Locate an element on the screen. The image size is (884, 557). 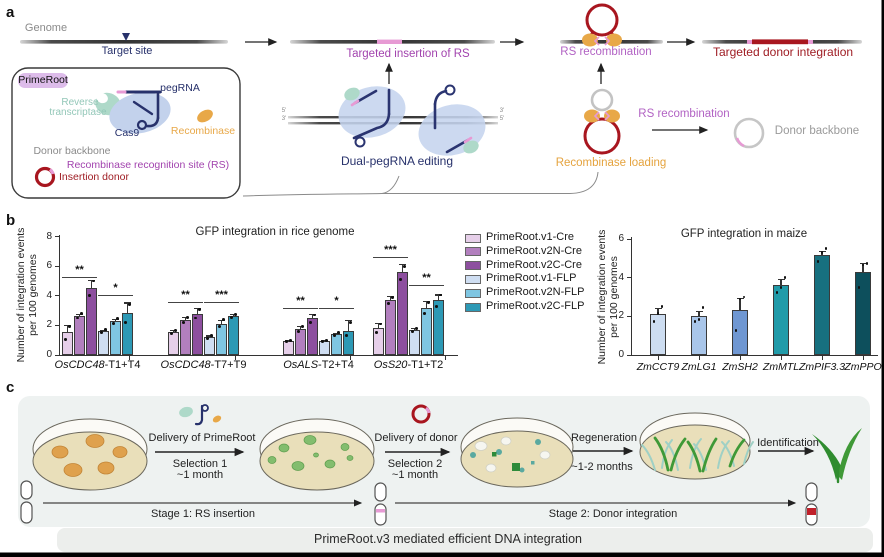
pegrna-label: pegRNA is located at coordinates (180, 88).